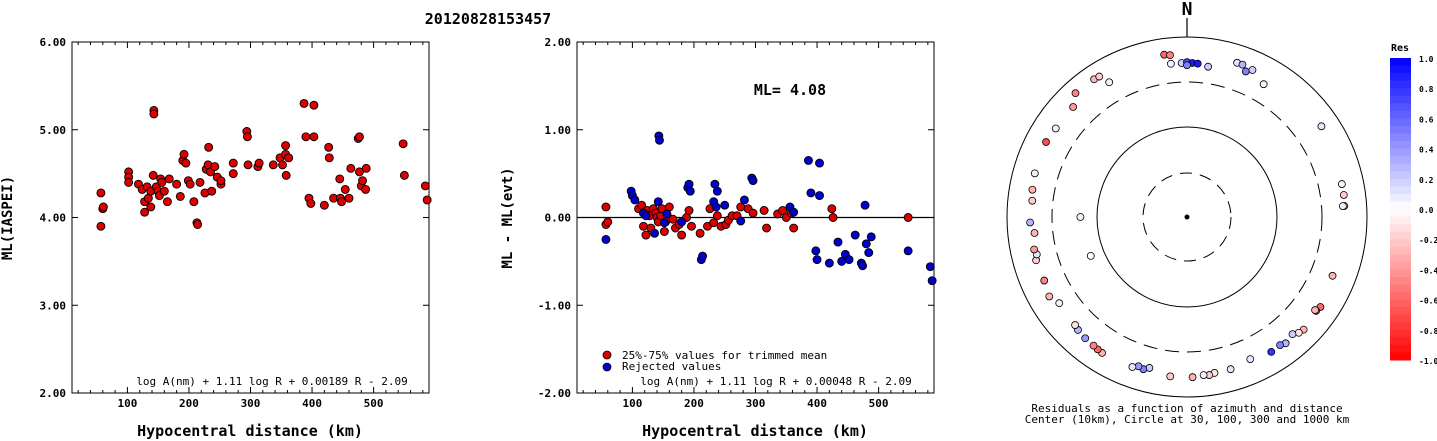 This screenshot has width=1437, height=441. I want to click on y-tick-label: 4.00, so click(53, 218).